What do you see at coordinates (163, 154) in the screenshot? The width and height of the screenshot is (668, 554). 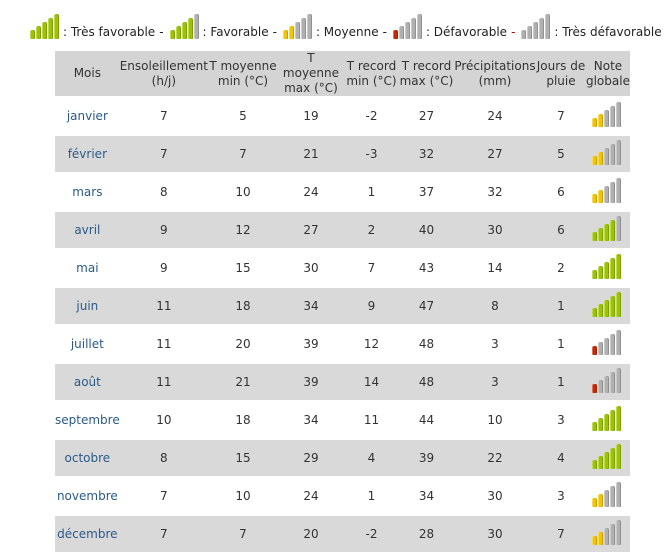 I see `sunshine-cell: 7` at bounding box center [163, 154].